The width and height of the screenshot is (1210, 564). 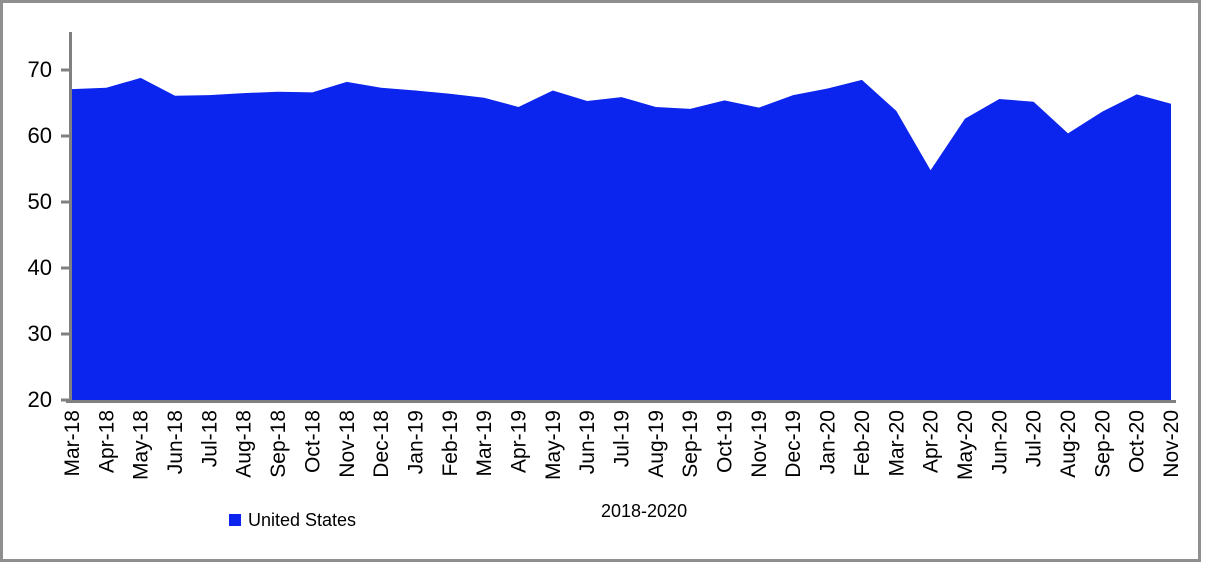 I want to click on x-axis-label: Jan-19, so click(x=415, y=442).